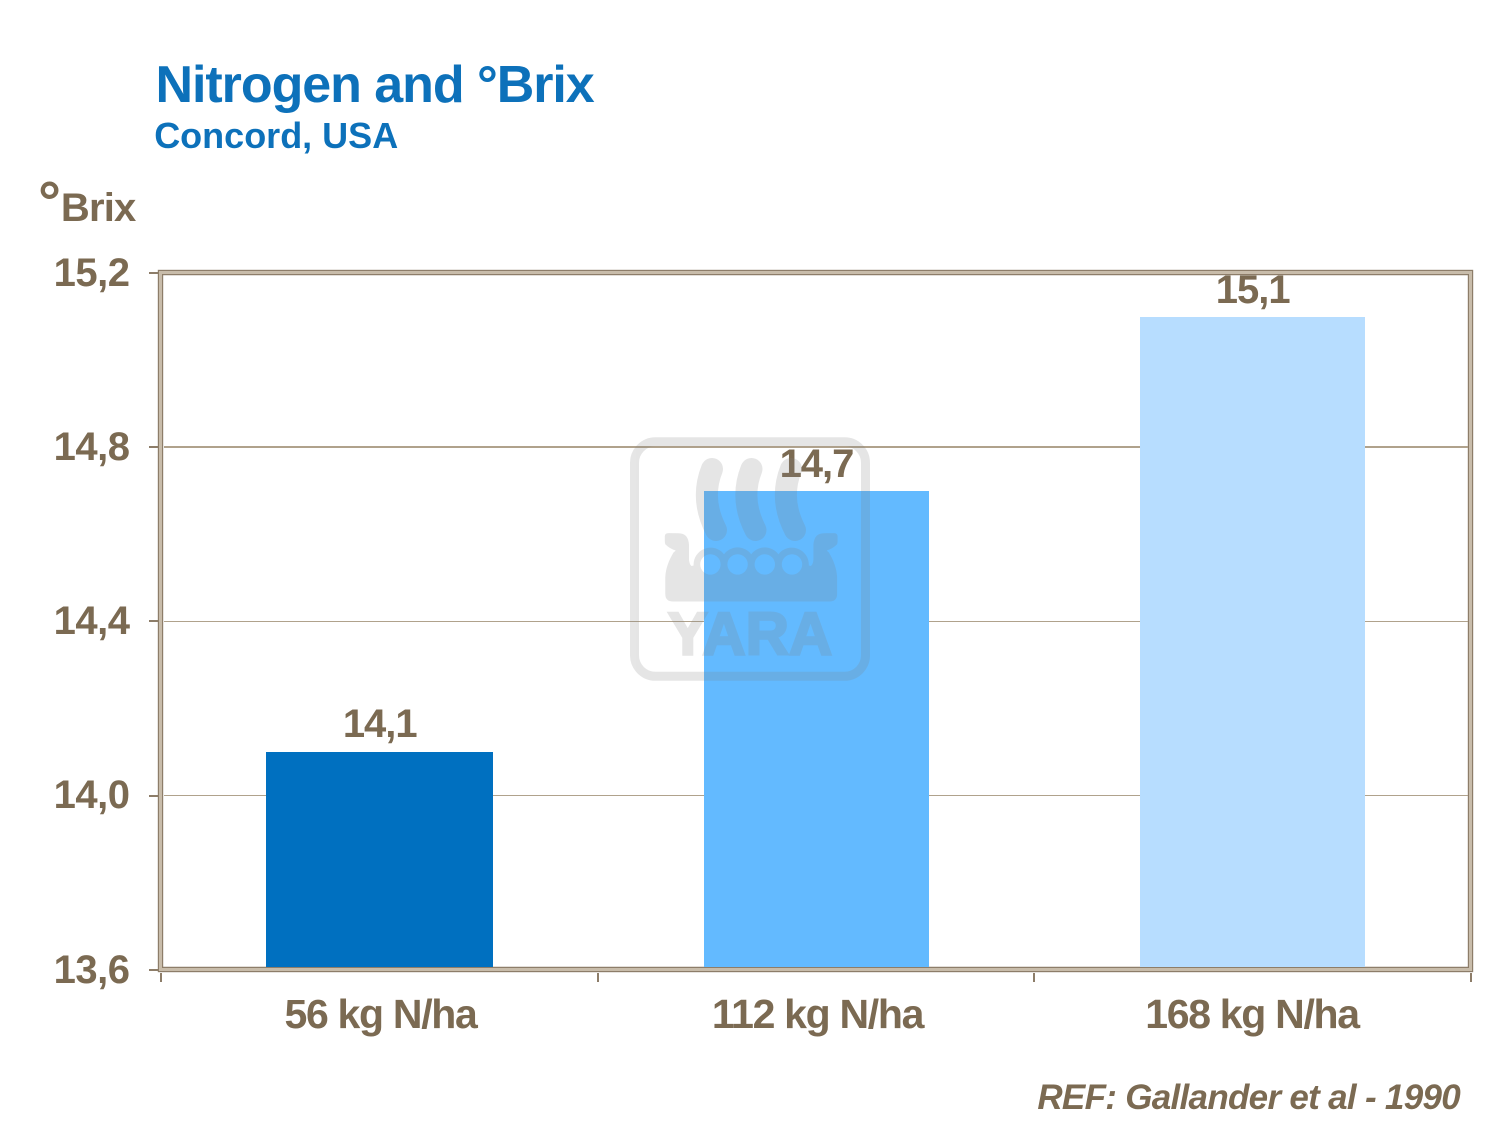 The width and height of the screenshot is (1500, 1125). Describe the element at coordinates (750, 634) in the screenshot. I see `svg-text: YARA` at that location.